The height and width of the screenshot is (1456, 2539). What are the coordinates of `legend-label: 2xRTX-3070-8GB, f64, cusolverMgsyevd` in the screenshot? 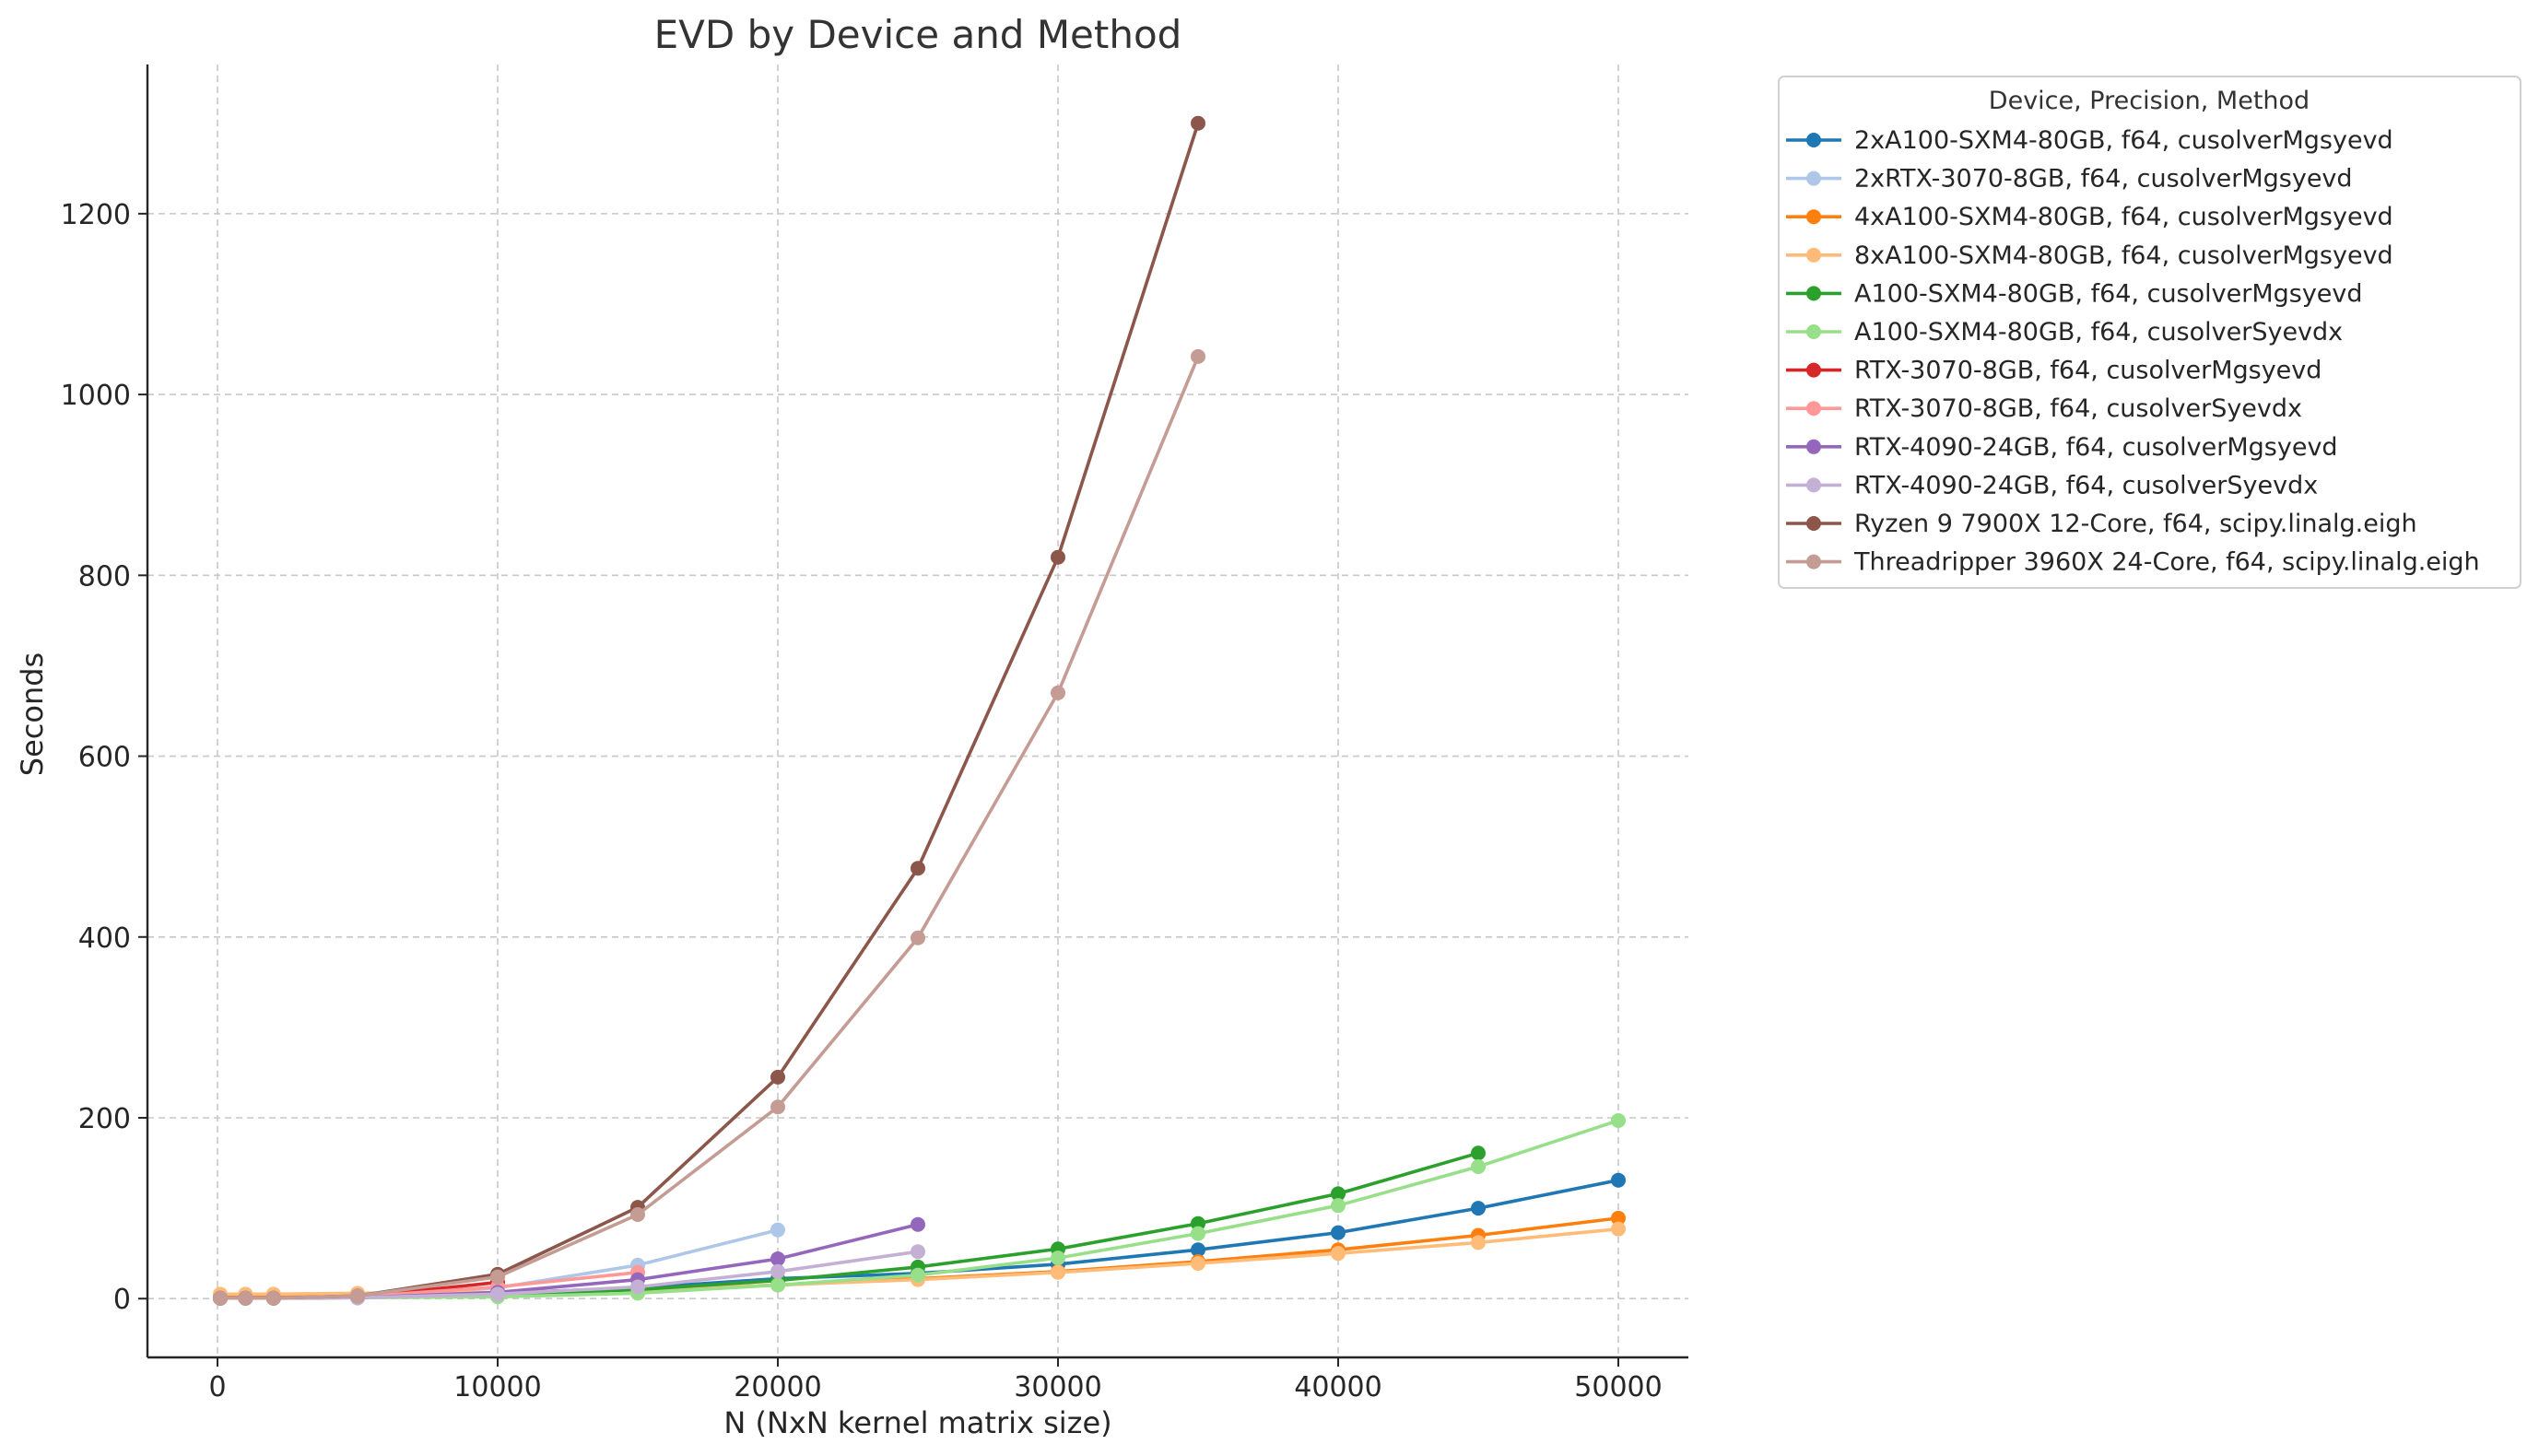 It's located at (2104, 179).